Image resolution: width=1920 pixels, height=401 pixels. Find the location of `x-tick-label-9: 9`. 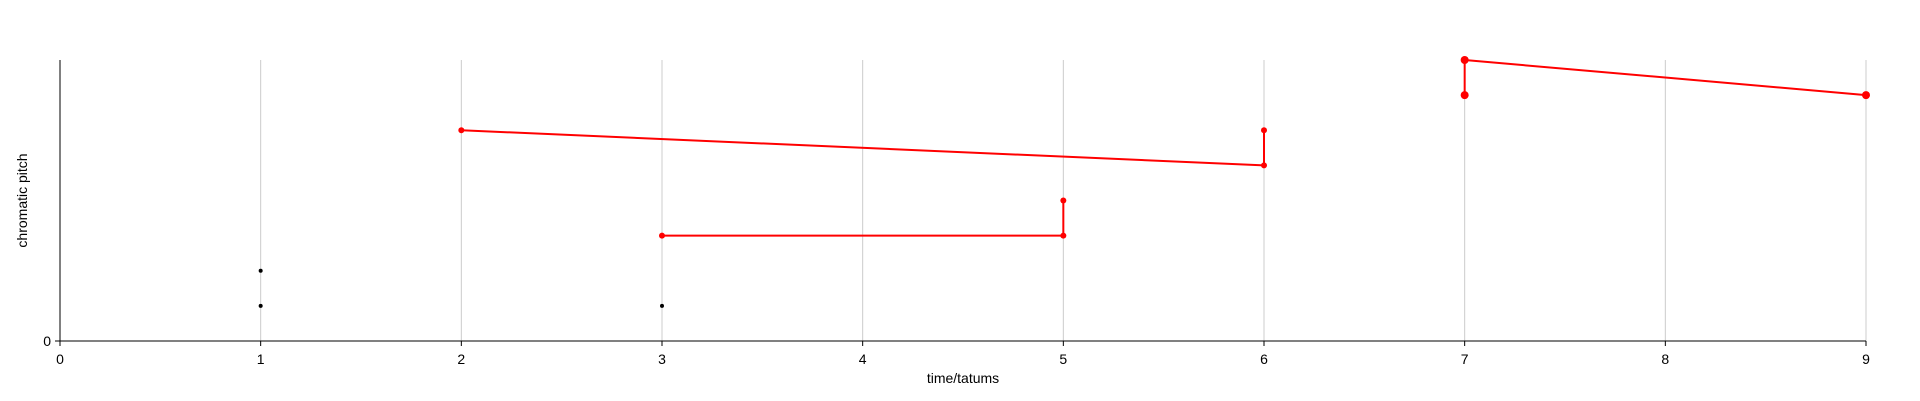

x-tick-label-9: 9 is located at coordinates (1866, 359).